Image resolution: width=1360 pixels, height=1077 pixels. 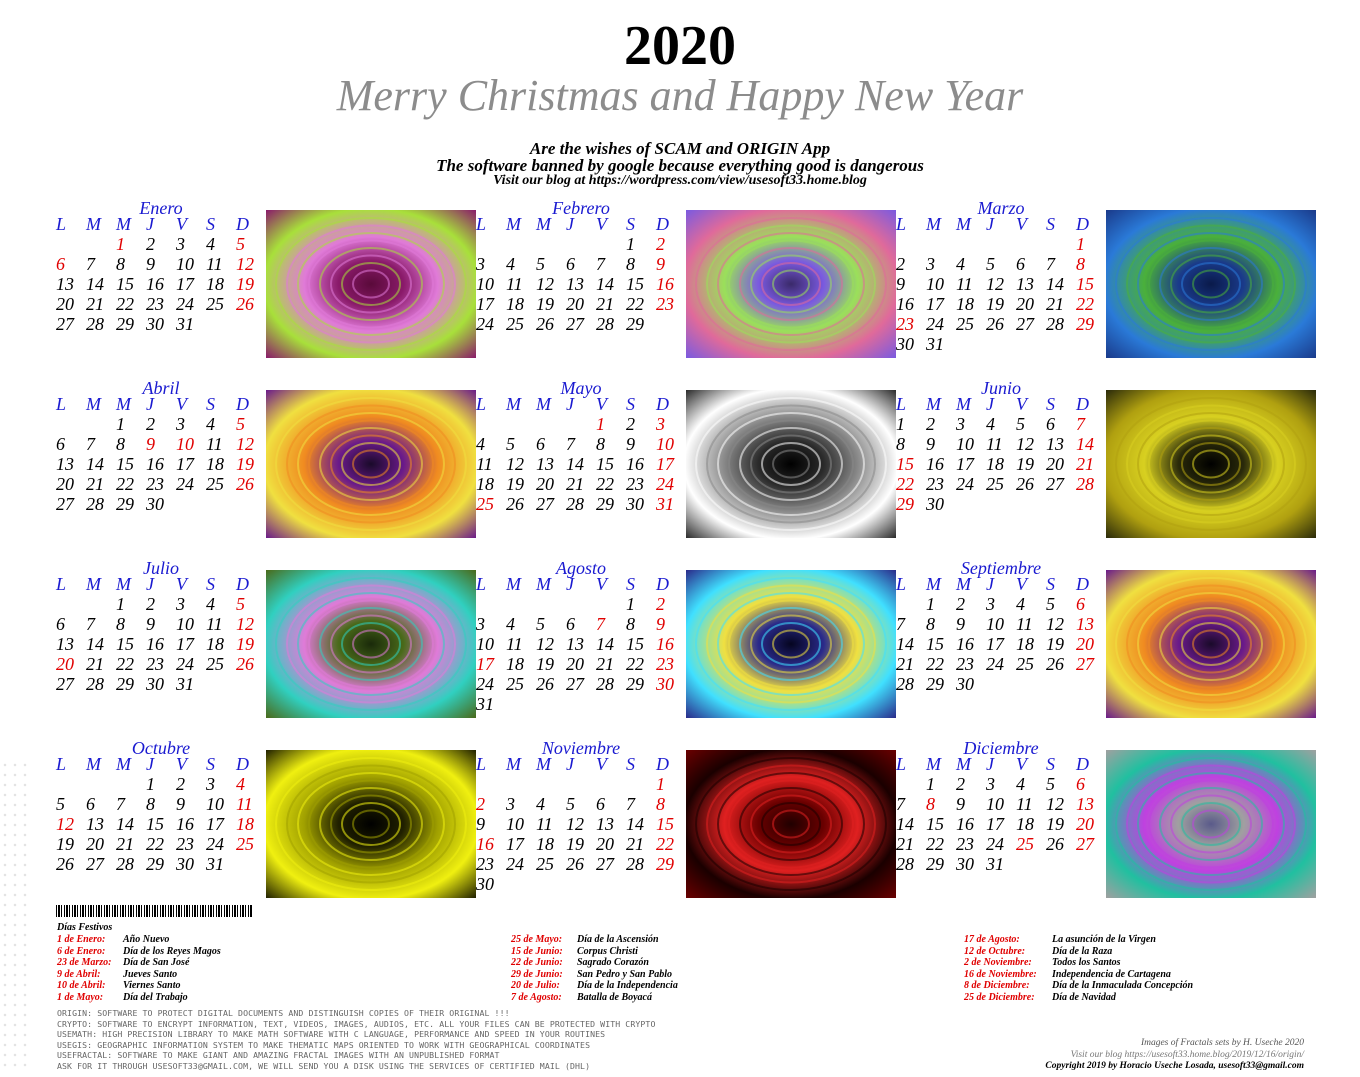 What do you see at coordinates (1001, 388) in the screenshot?
I see `month-name: Junio` at bounding box center [1001, 388].